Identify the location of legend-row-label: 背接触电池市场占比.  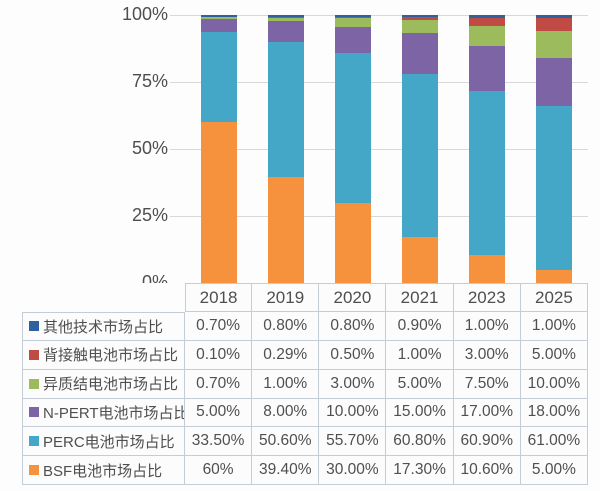
(103, 355).